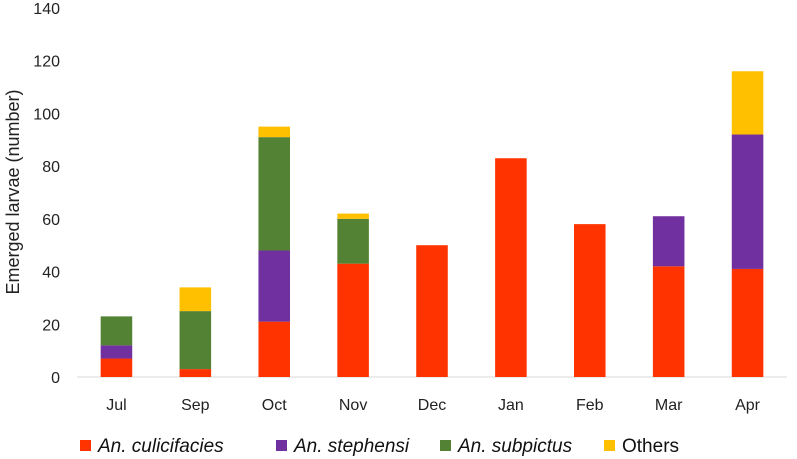 The height and width of the screenshot is (459, 797). Describe the element at coordinates (195, 405) in the screenshot. I see `x-tick-label: Sep` at that location.